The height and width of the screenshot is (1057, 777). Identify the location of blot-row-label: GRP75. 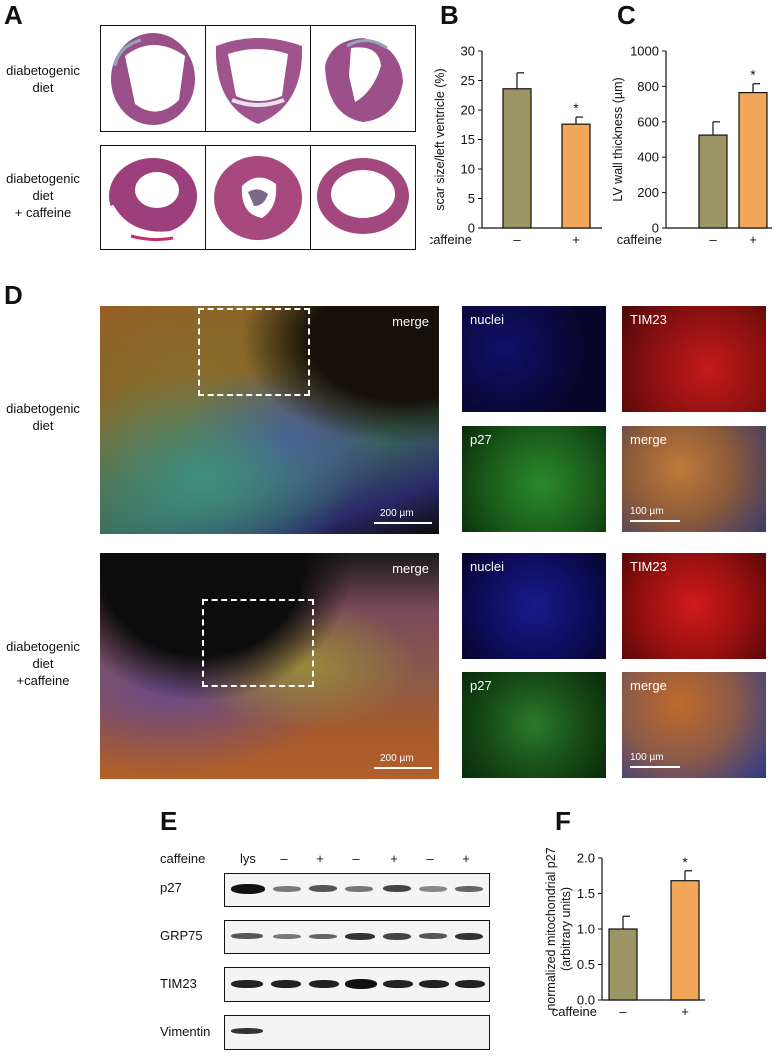
(181, 935).